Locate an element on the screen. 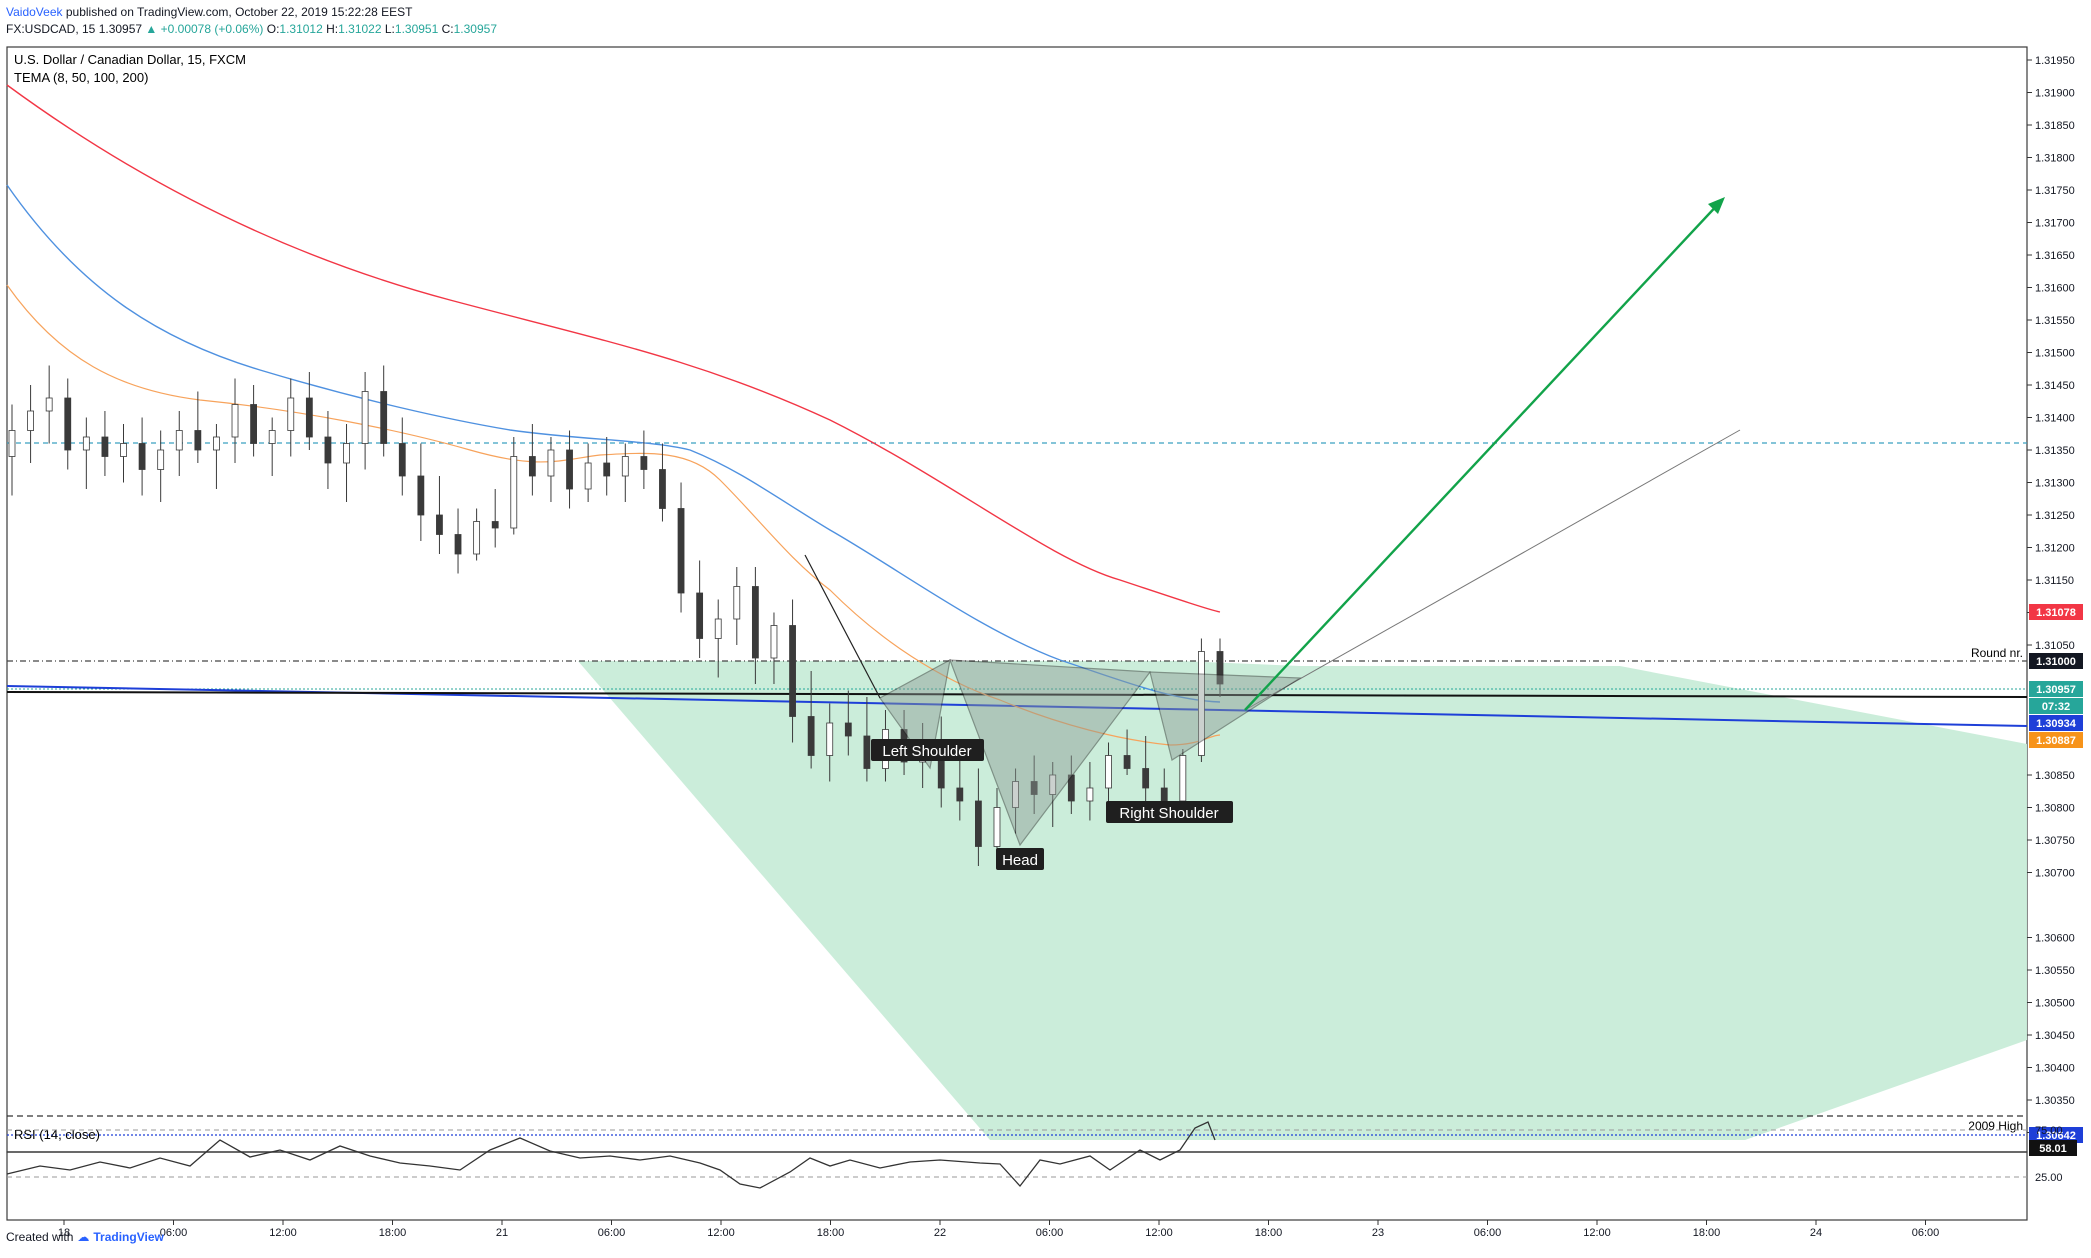 This screenshot has height=1258, width=2091. open-value: 1.31012 is located at coordinates (301, 29).